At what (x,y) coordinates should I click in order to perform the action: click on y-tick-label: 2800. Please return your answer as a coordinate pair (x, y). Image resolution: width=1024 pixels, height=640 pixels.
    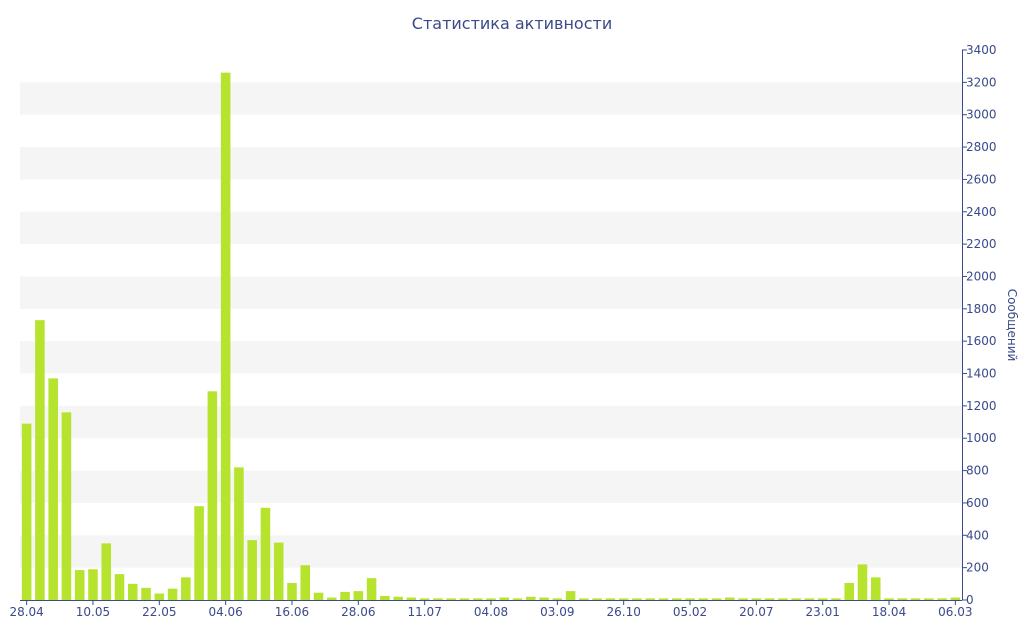
    Looking at the image, I should click on (981, 147).